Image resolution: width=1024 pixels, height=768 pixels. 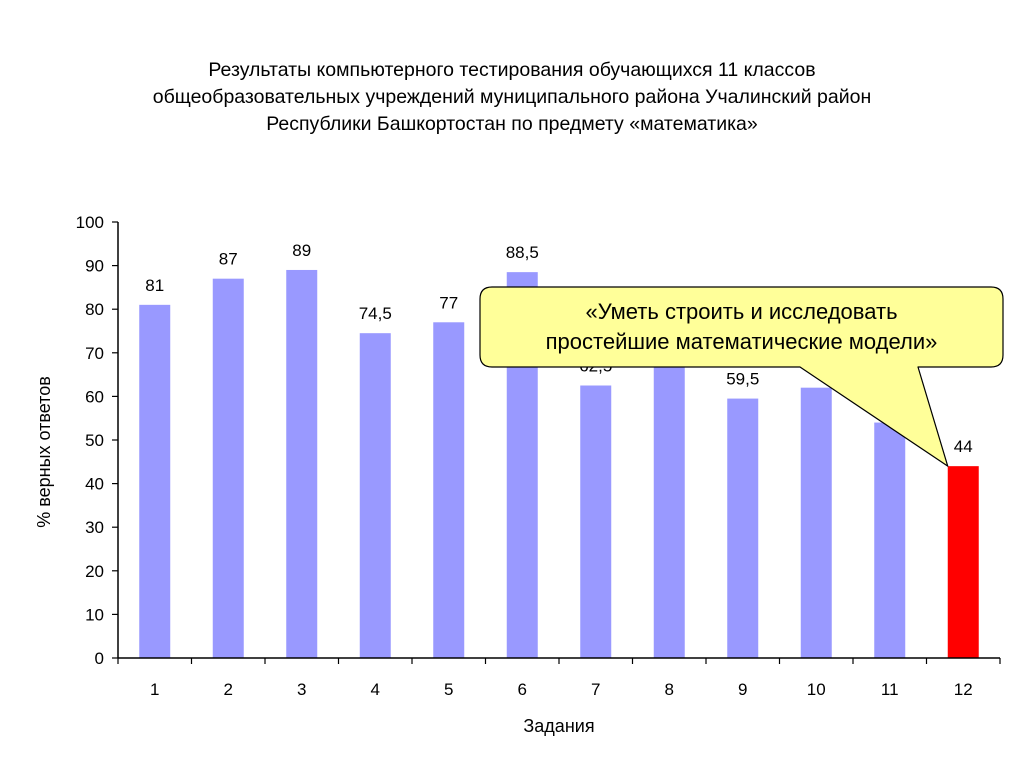 What do you see at coordinates (90, 222) in the screenshot?
I see `y-tick-label-100: 100` at bounding box center [90, 222].